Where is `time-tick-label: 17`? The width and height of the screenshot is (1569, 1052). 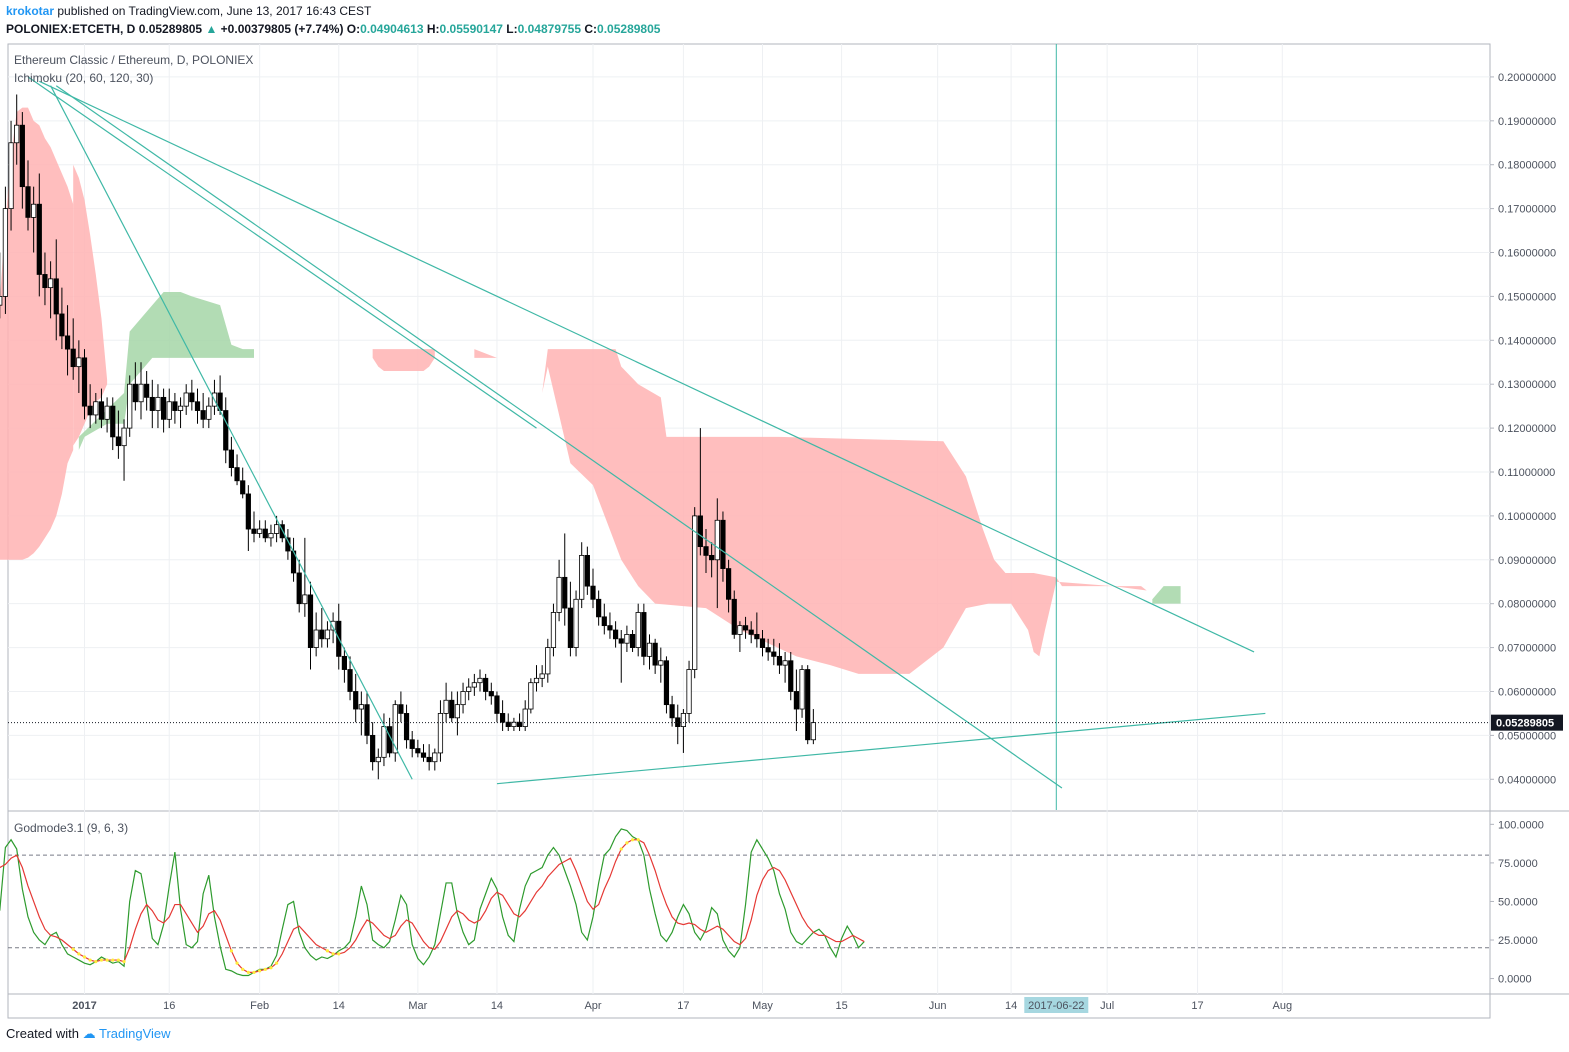
time-tick-label: 17 is located at coordinates (1197, 1006).